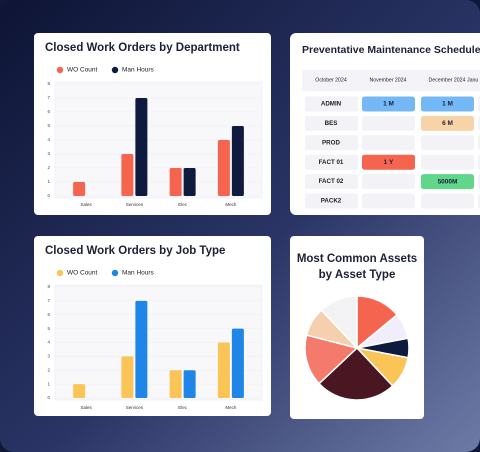 The image size is (480, 452). What do you see at coordinates (388, 80) in the screenshot?
I see `column-header: November 2024` at bounding box center [388, 80].